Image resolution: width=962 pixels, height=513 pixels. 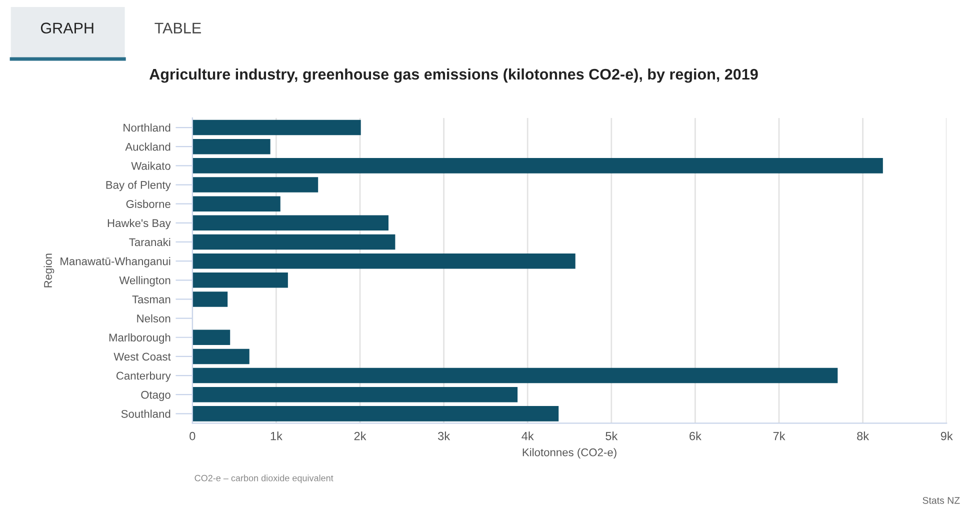 I want to click on x-axis-title: Kilotonnes (CO2-e), so click(x=569, y=453).